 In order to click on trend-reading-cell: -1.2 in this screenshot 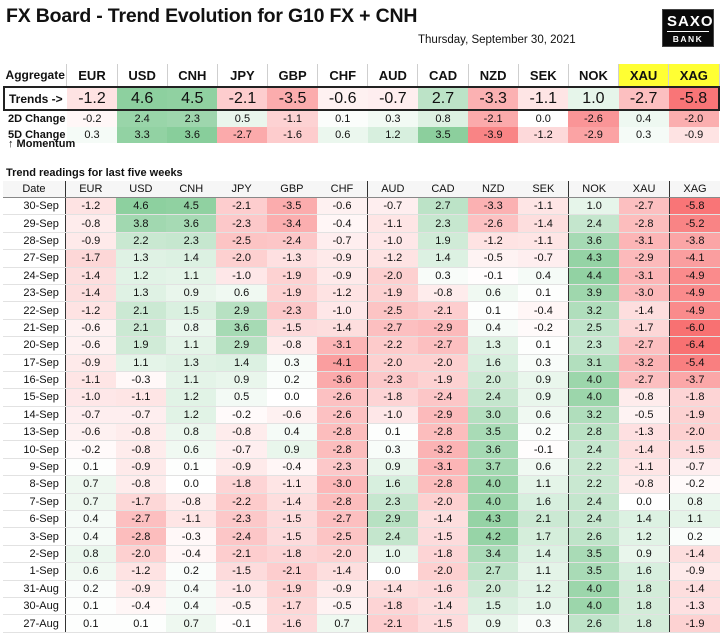, I will do `click(342, 292)`.